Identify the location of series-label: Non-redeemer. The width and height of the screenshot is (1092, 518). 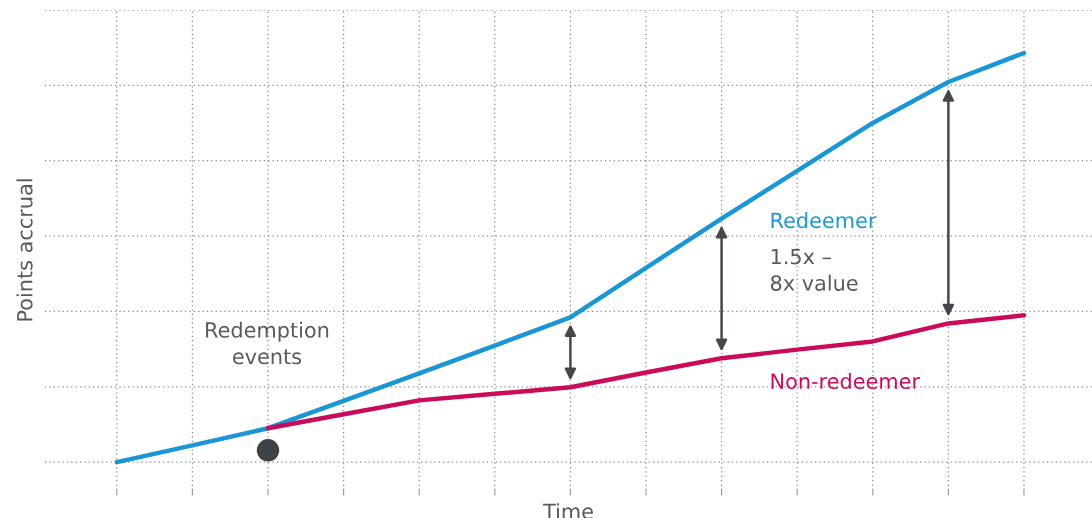
(846, 380).